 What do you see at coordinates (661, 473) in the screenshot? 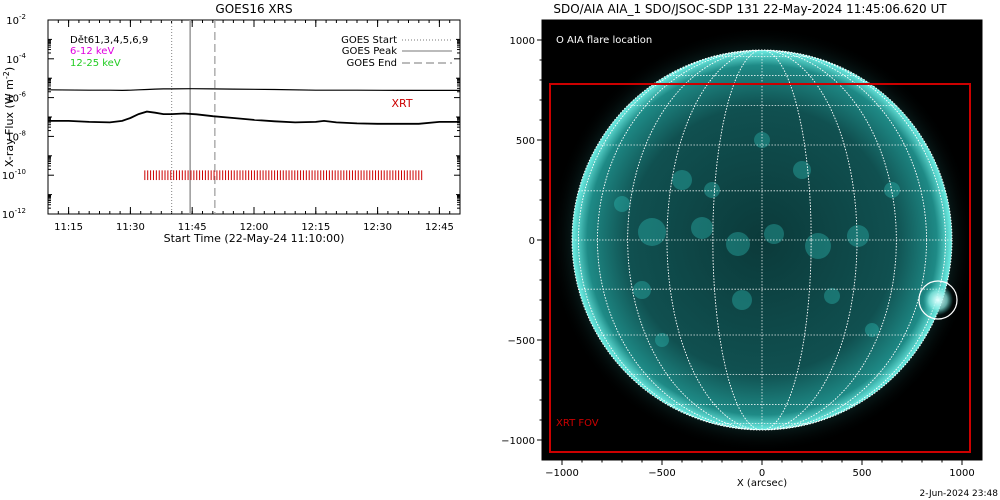
I see `aia-x-tick-label: −500` at bounding box center [661, 473].